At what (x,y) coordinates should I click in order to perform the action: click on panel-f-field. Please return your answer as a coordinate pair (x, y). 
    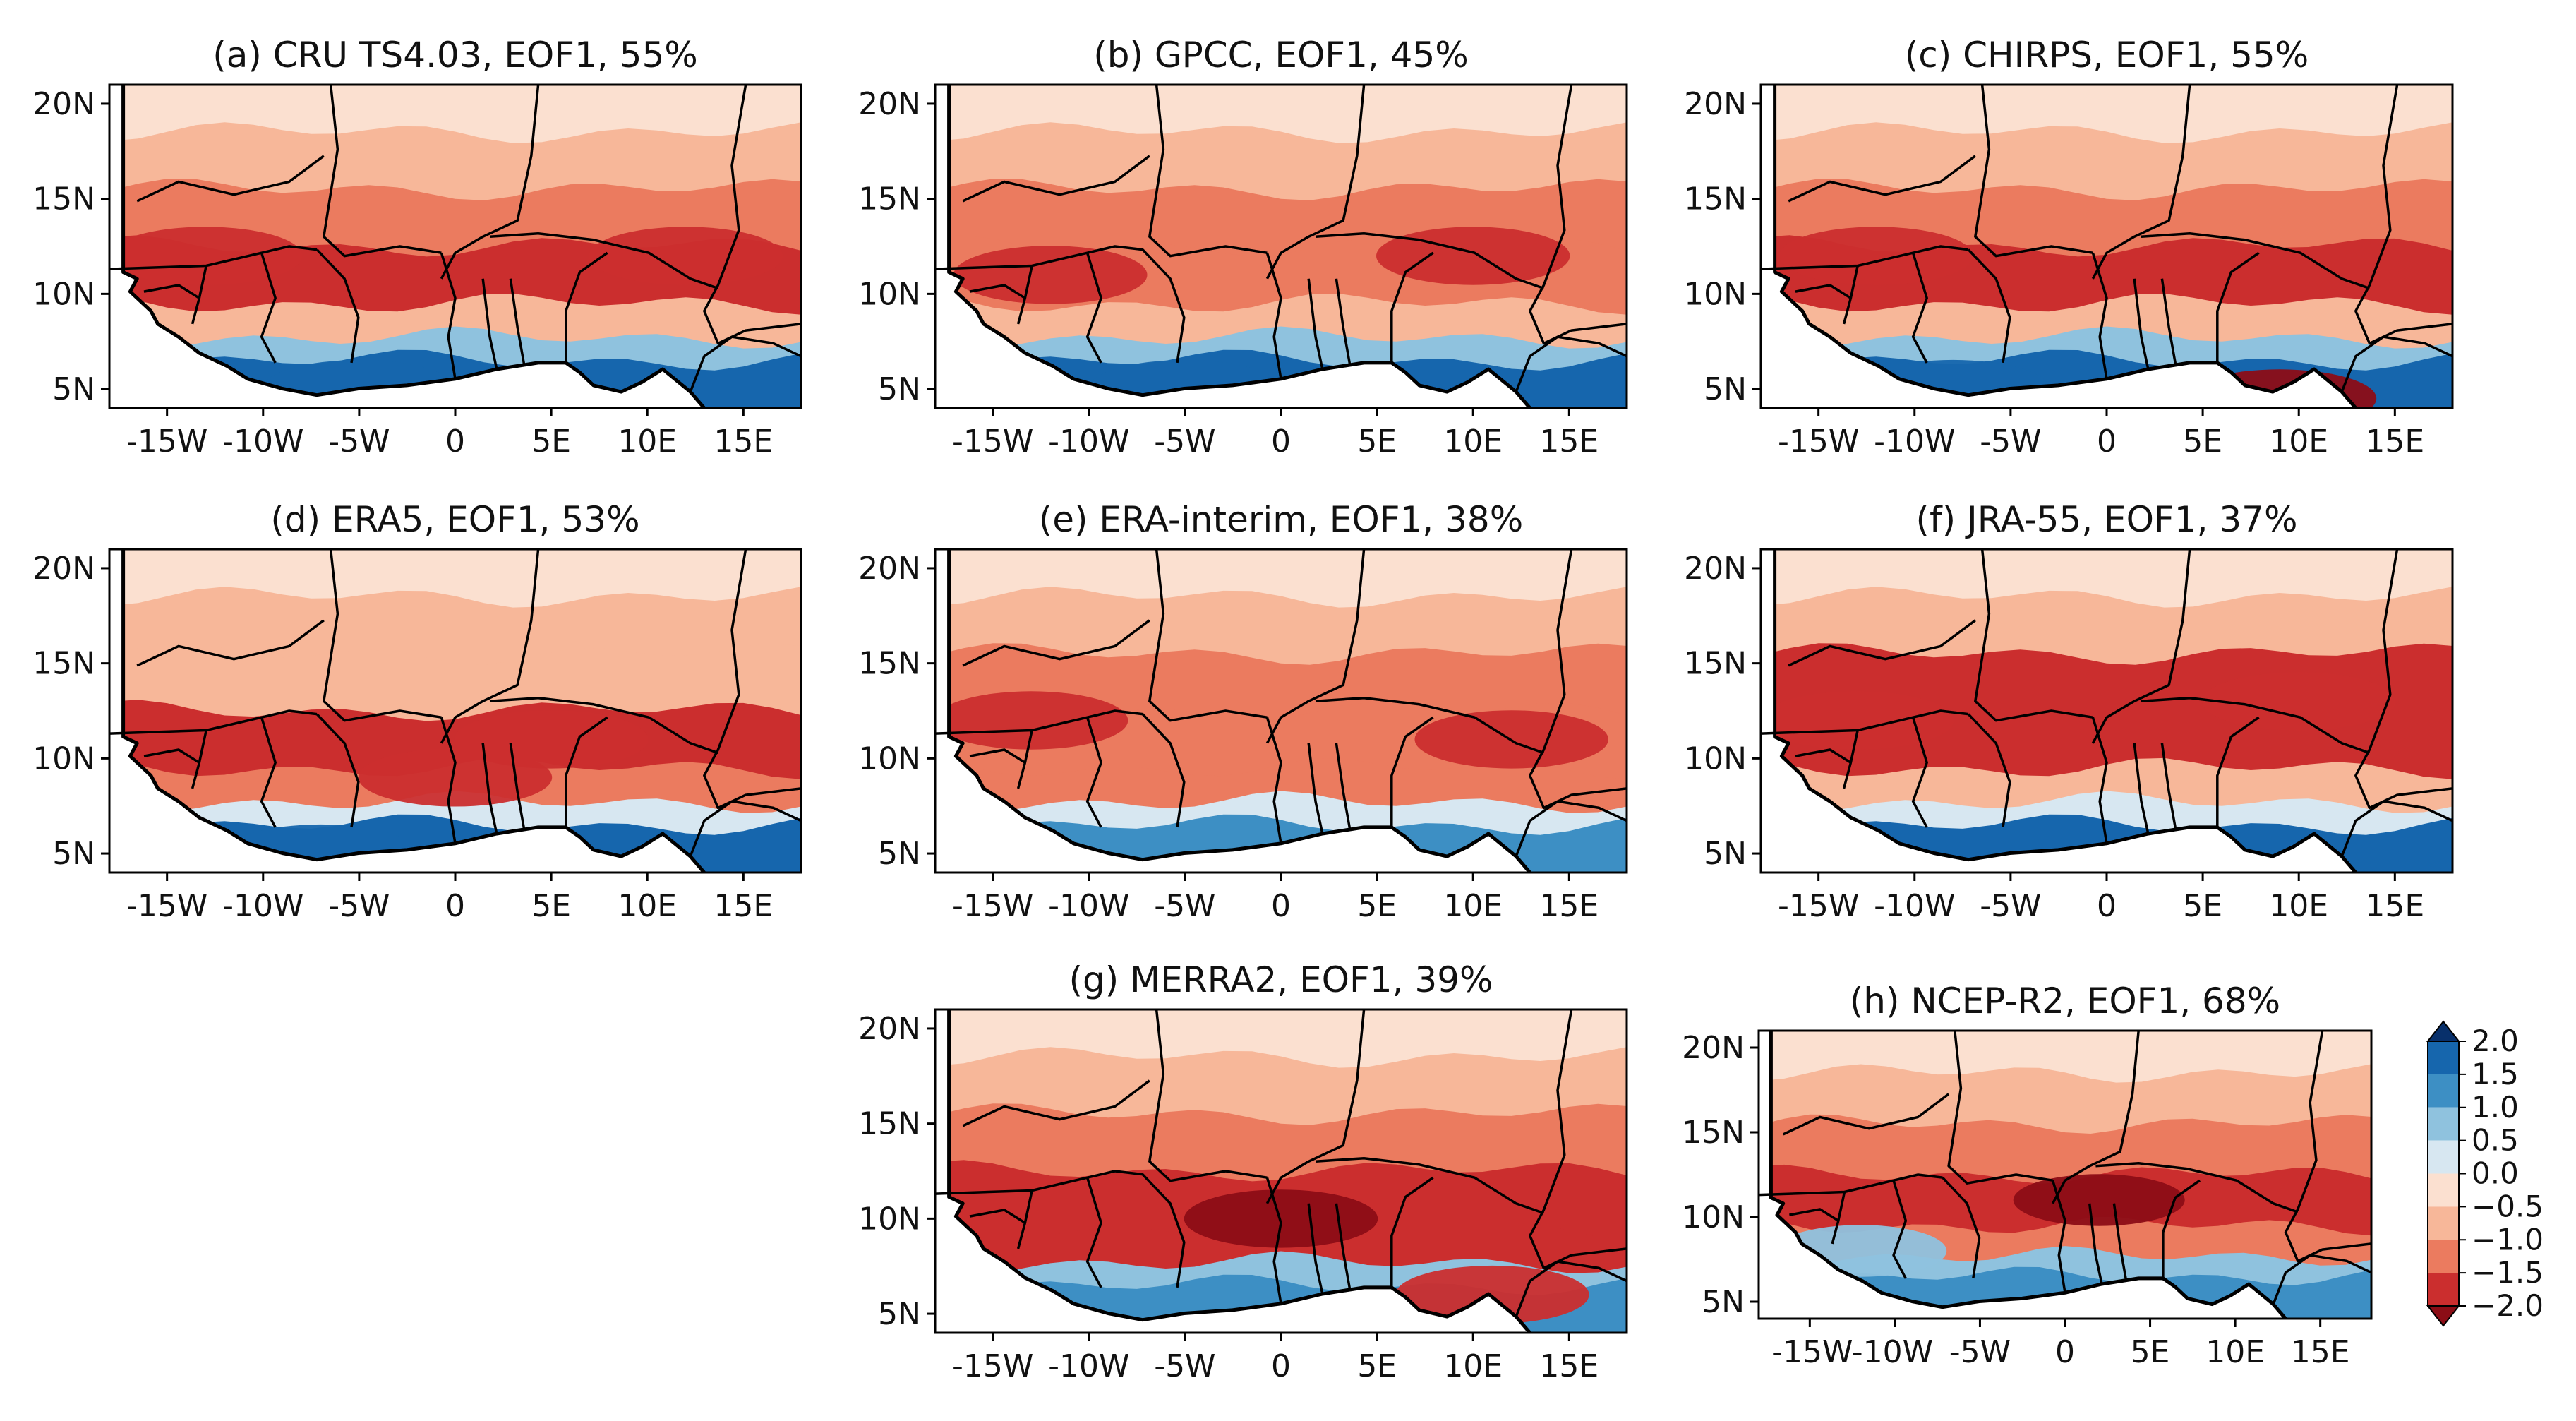
    Looking at the image, I should click on (2106, 711).